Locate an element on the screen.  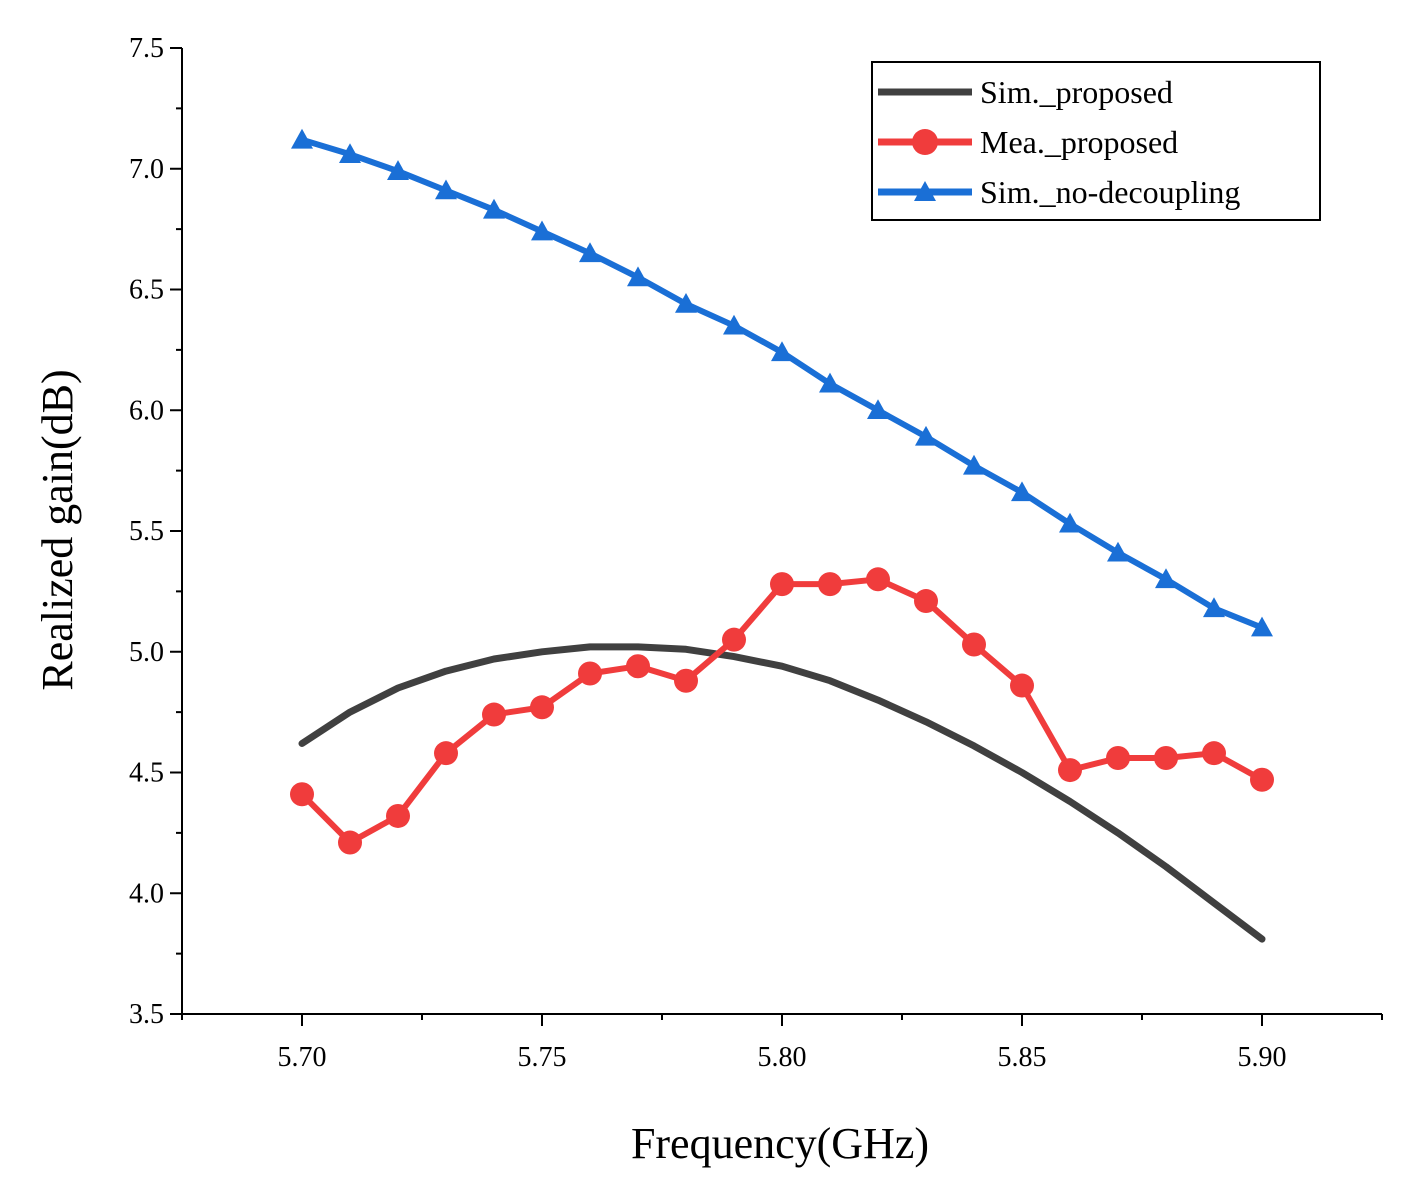
y-axis-title: Realized gain(dB) is located at coordinates (57, 529).